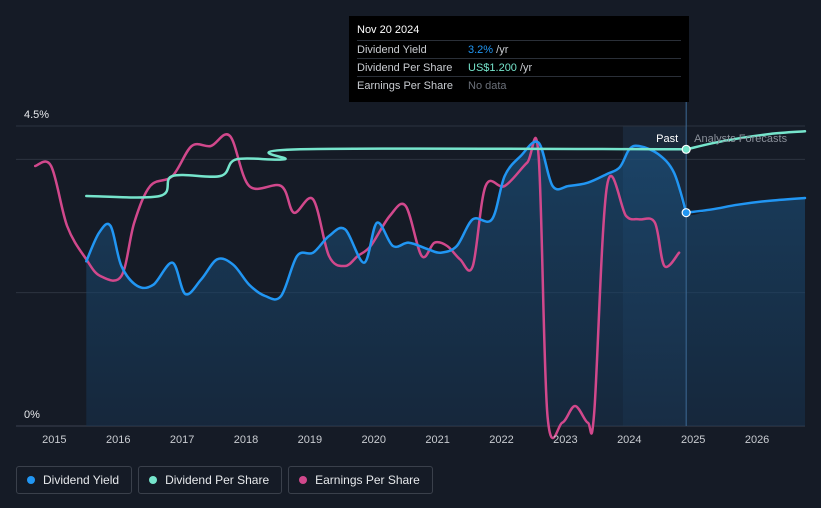 The image size is (821, 508). Describe the element at coordinates (501, 440) in the screenshot. I see `x-tick-label: 2022` at that location.